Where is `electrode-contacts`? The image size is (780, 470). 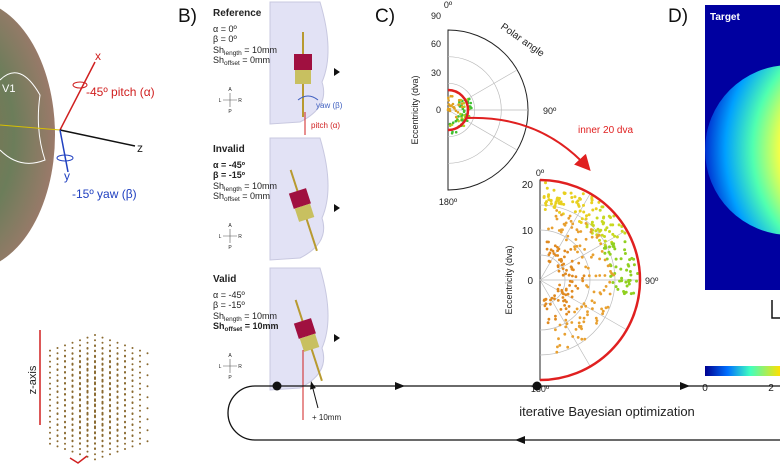
electrode-contacts is located at coordinates (303, 77).